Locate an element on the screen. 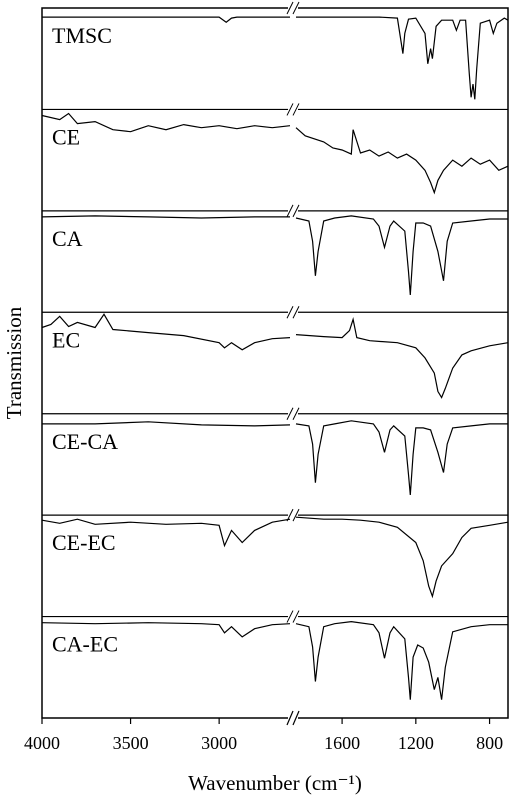 Image resolution: width=510 pixels, height=807 pixels. x-axis-label: Wavenumber (cm⁻¹) is located at coordinates (275, 783).